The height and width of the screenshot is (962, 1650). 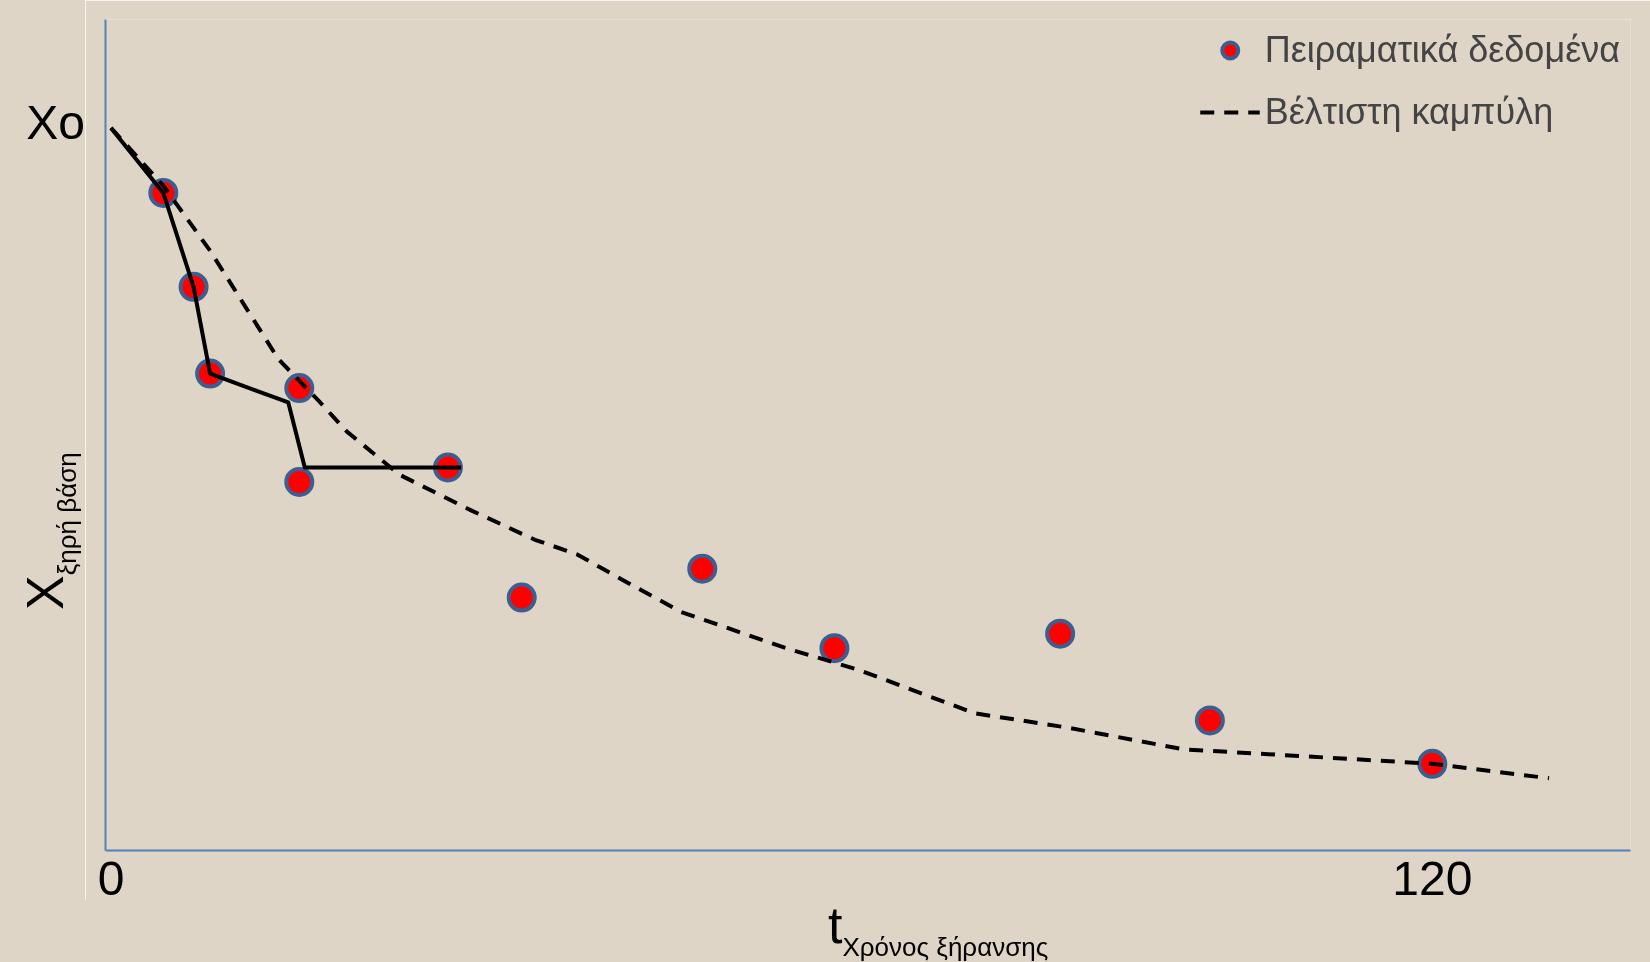 What do you see at coordinates (55, 123) in the screenshot?
I see `annotation: Xo` at bounding box center [55, 123].